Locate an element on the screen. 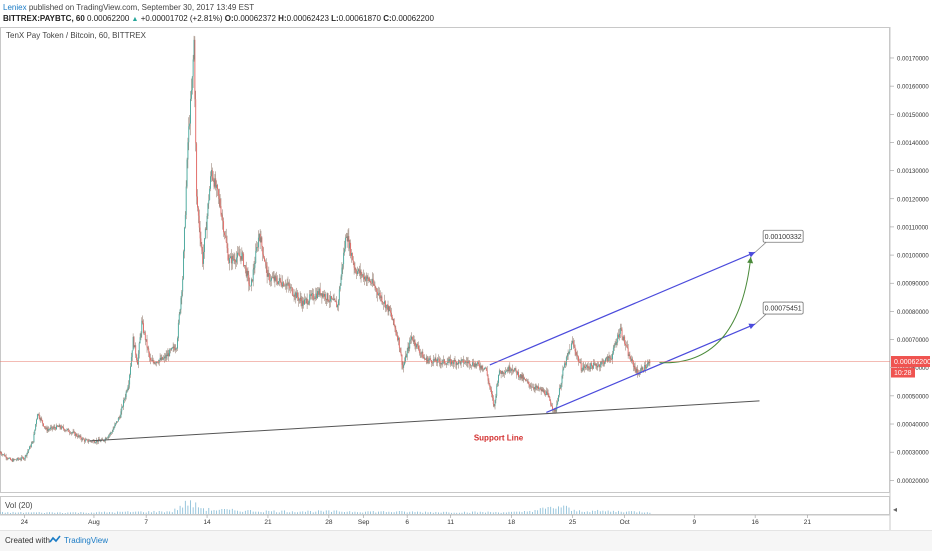  time-tick-label: 28 is located at coordinates (329, 522).